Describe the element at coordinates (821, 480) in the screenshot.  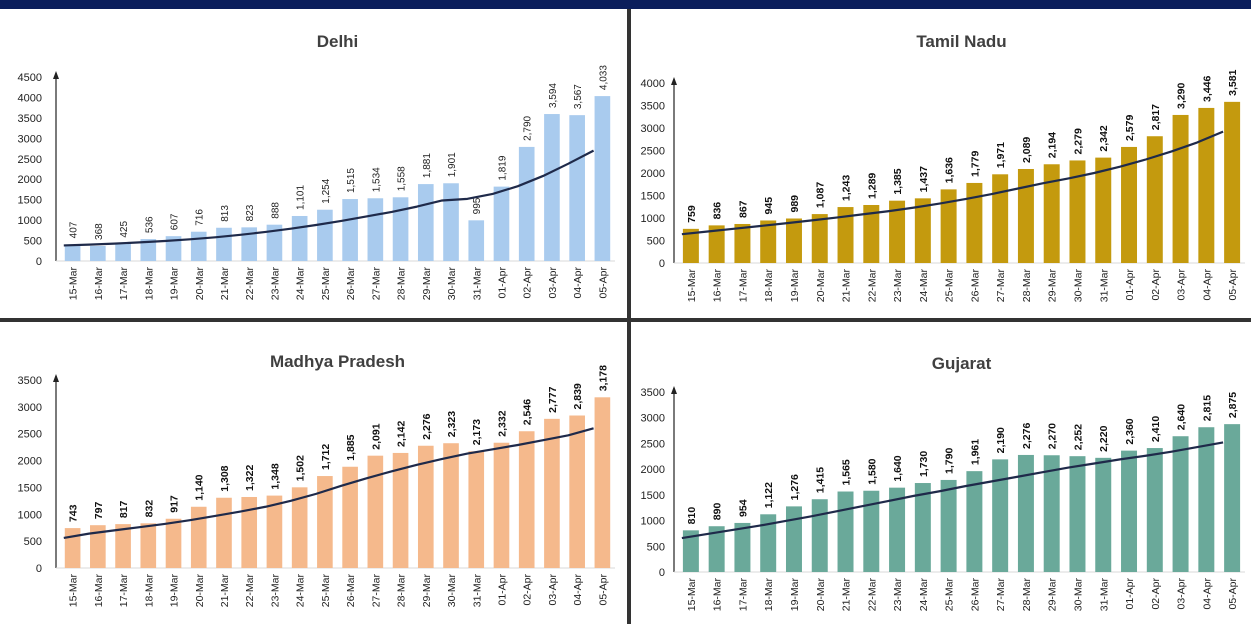
I see `data-label: 1,415` at that location.